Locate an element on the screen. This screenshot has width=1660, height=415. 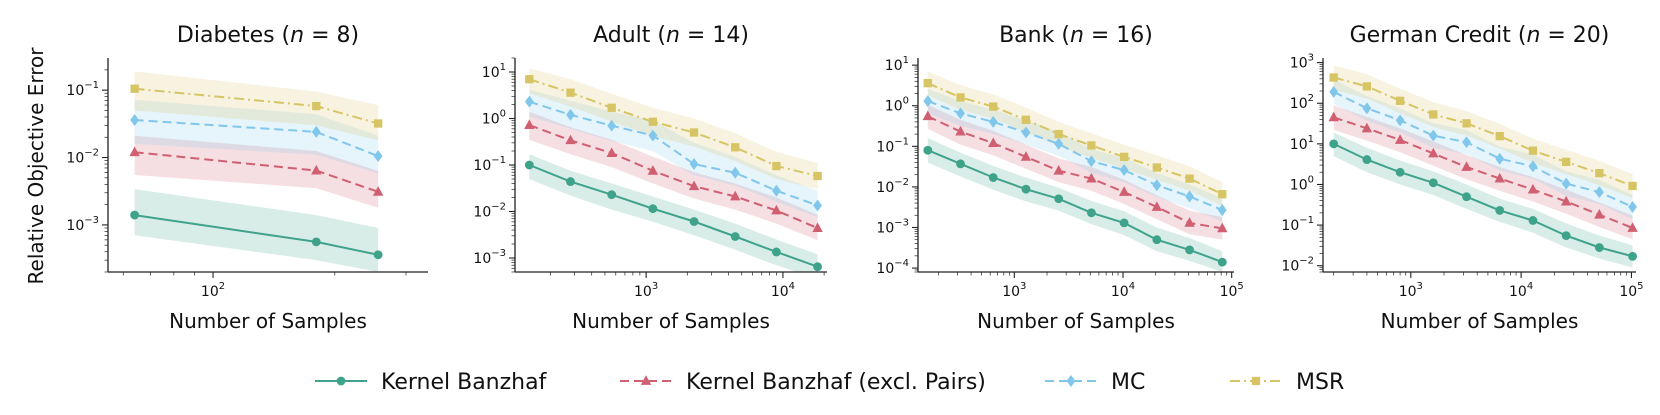
y-tick-label: 10² is located at coordinates (1302, 102).